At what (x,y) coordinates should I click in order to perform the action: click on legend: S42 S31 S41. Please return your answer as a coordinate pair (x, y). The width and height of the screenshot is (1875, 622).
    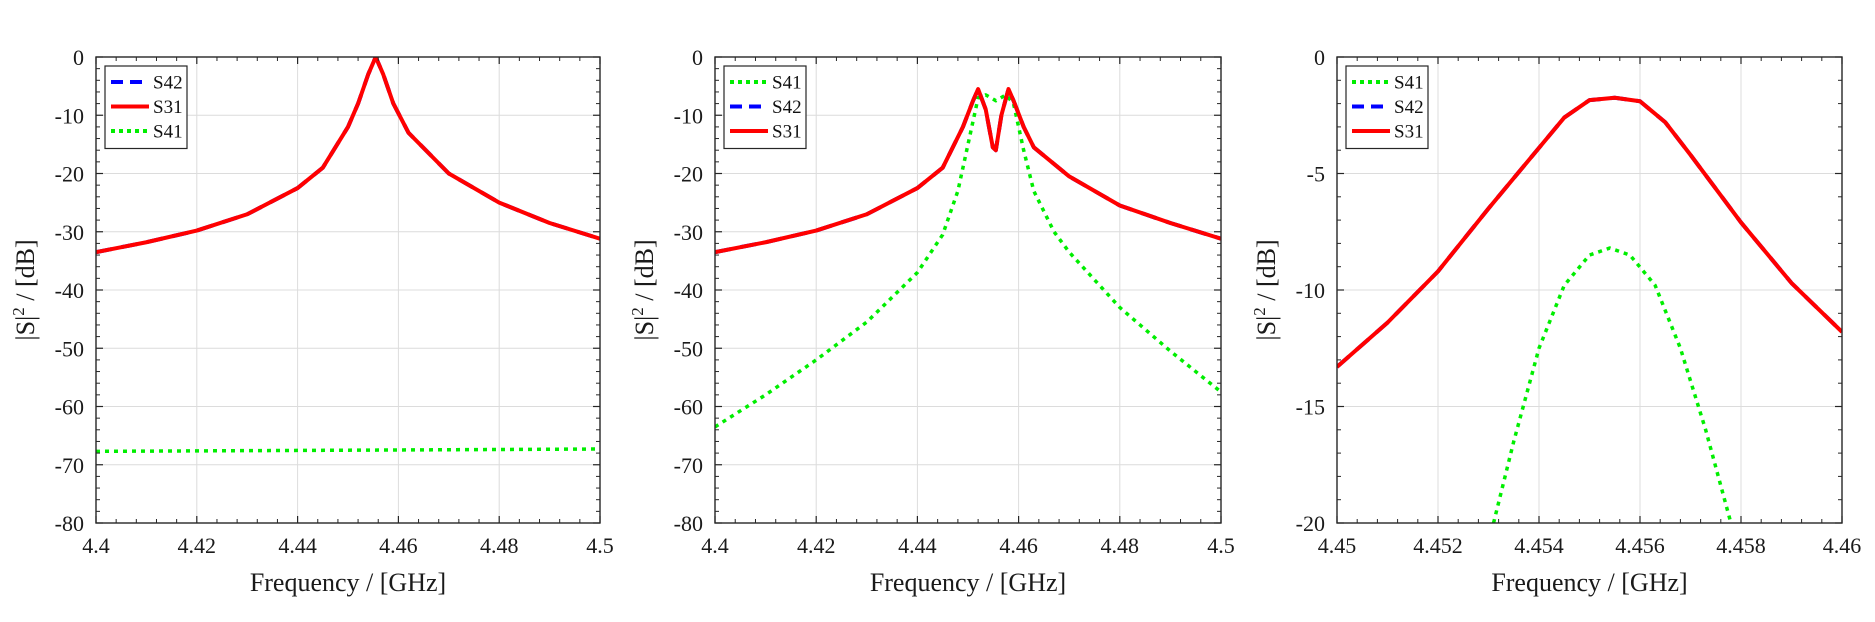
    Looking at the image, I should click on (146, 107).